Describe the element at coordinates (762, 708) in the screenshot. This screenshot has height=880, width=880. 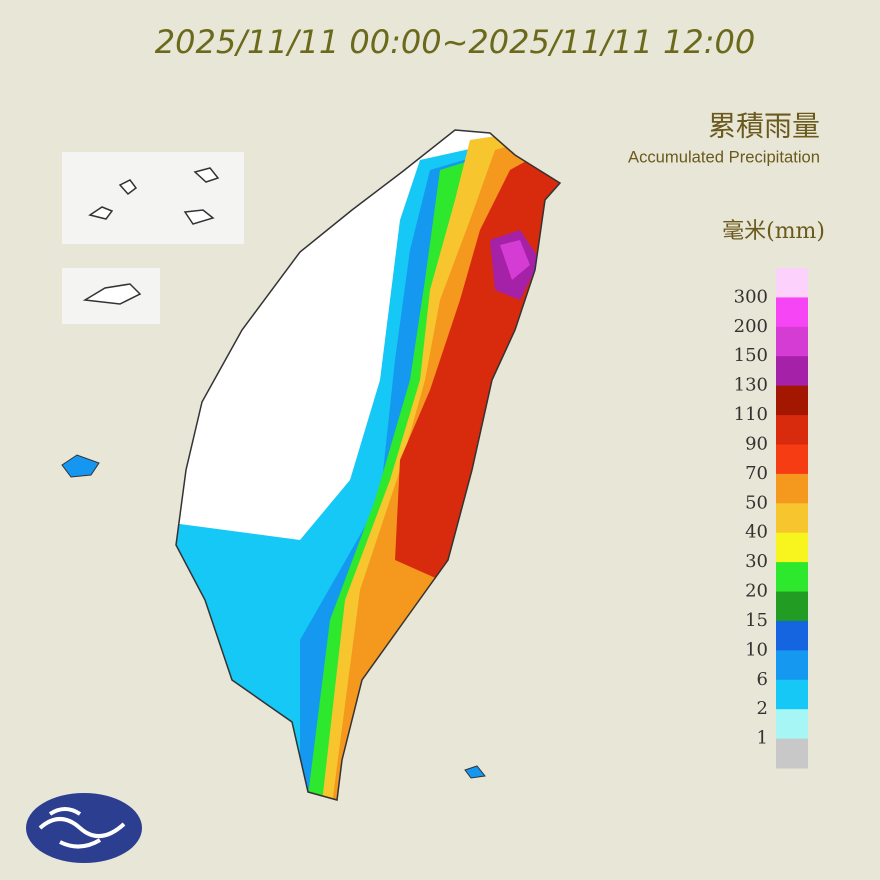
I see `legend-label: 2` at that location.